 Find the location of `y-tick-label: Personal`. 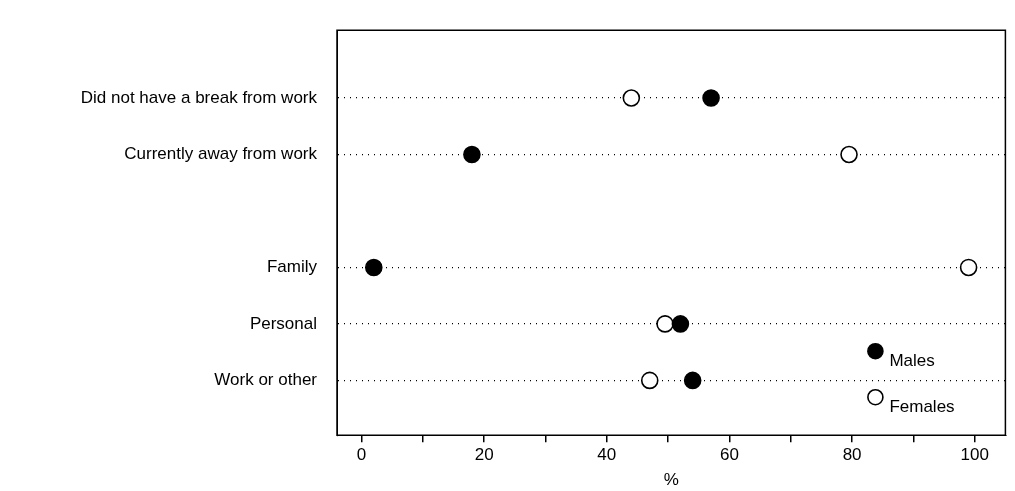

y-tick-label: Personal is located at coordinates (283, 323).